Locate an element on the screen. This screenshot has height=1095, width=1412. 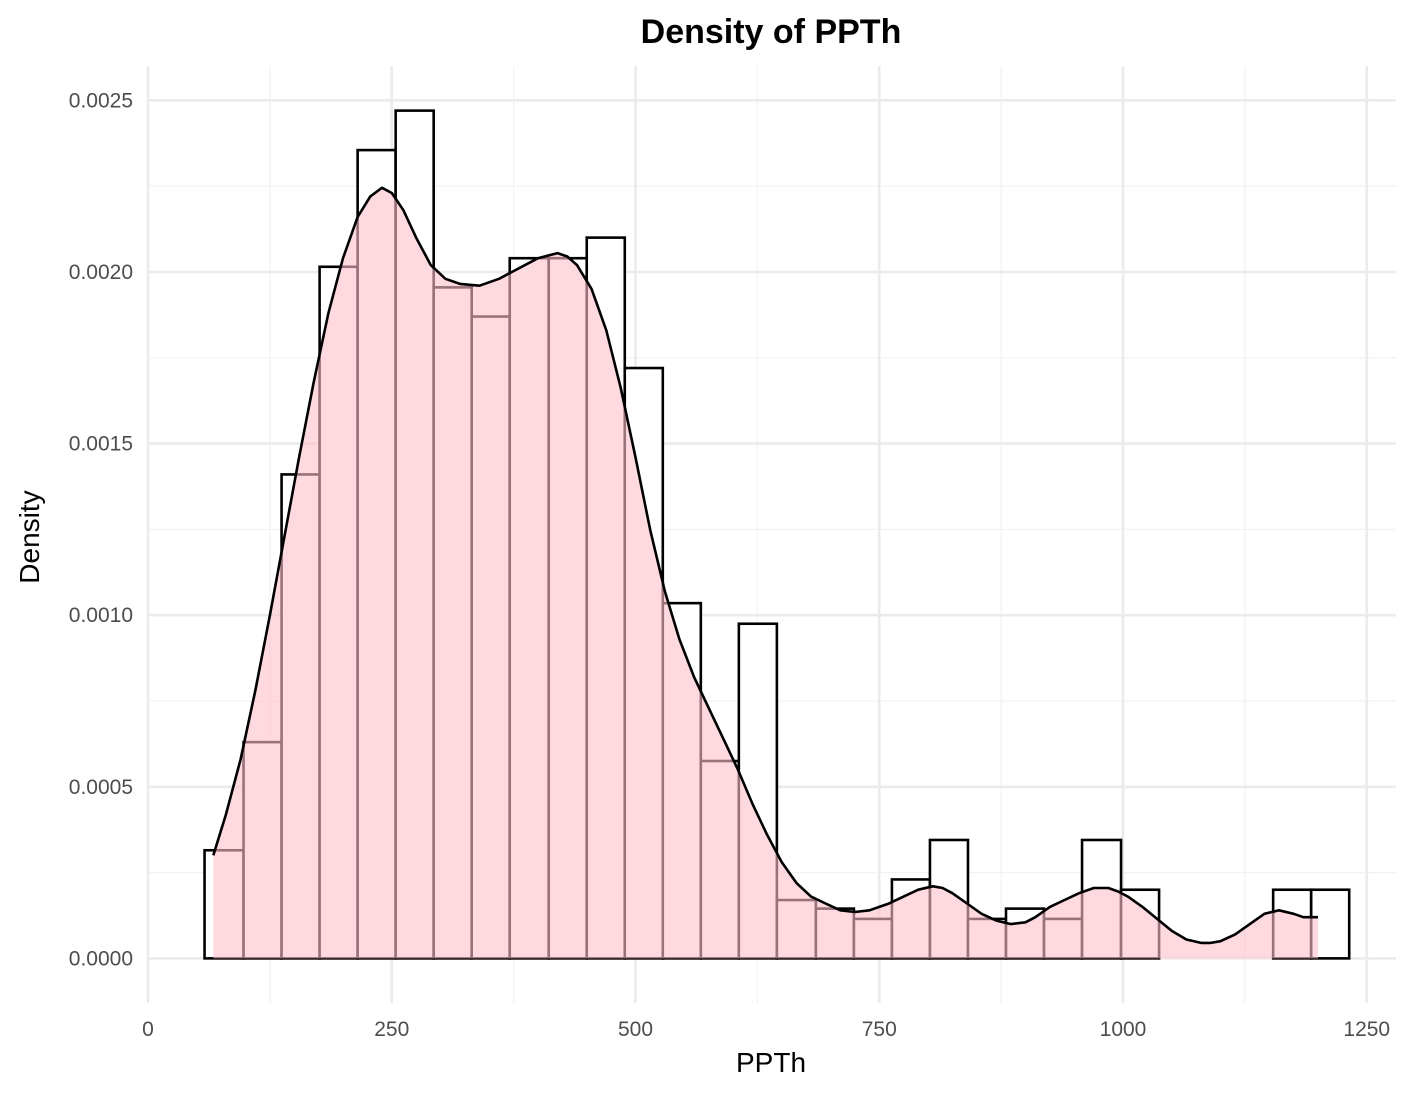
y-tick-label: 0.0025 is located at coordinates (101, 100).